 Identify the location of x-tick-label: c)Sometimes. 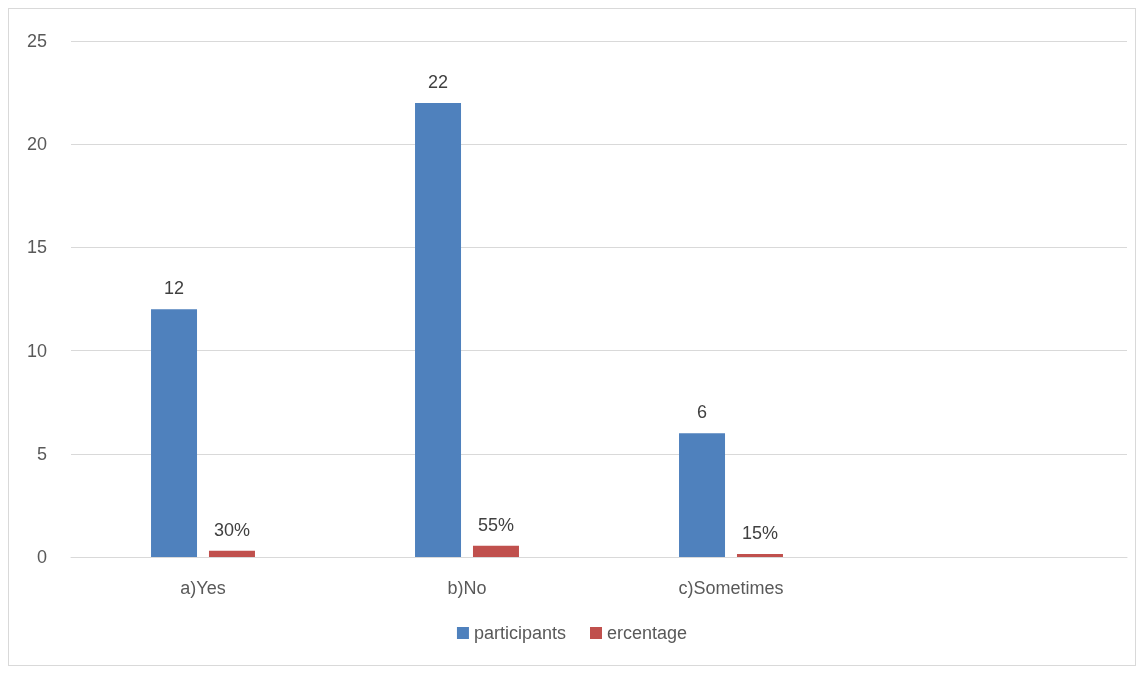
(731, 588).